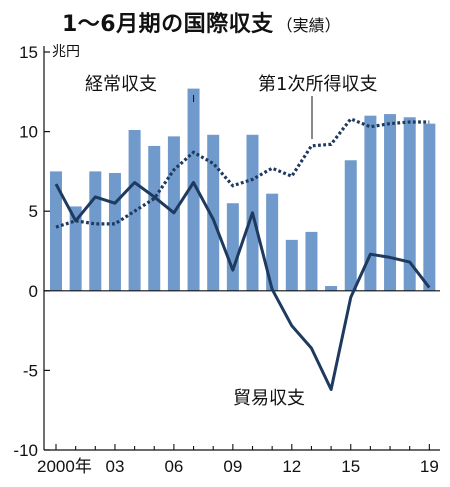  Describe the element at coordinates (25, 450) in the screenshot. I see `y-tick-label--10: -10` at that location.